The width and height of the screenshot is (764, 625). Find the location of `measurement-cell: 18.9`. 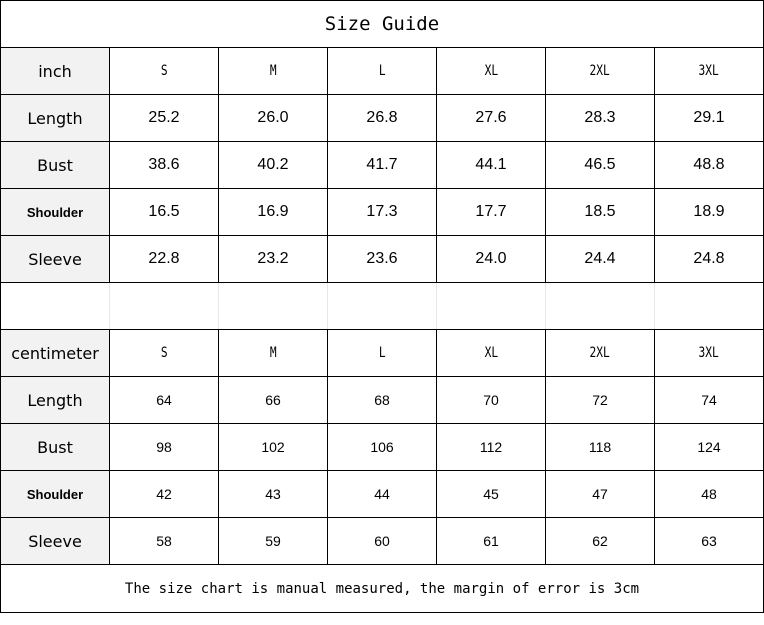

measurement-cell: 18.9 is located at coordinates (709, 212).